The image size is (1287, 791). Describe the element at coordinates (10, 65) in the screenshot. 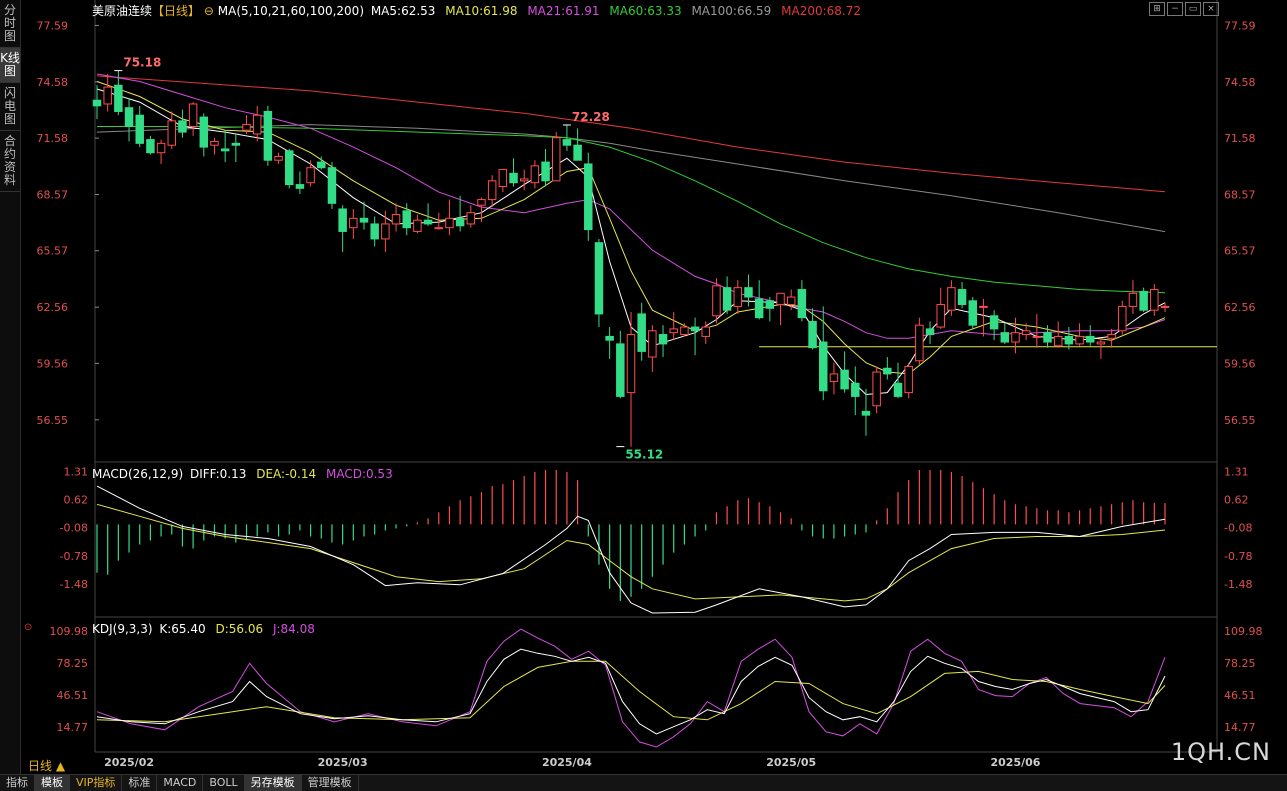

I see `tab-kline: K线图` at that location.